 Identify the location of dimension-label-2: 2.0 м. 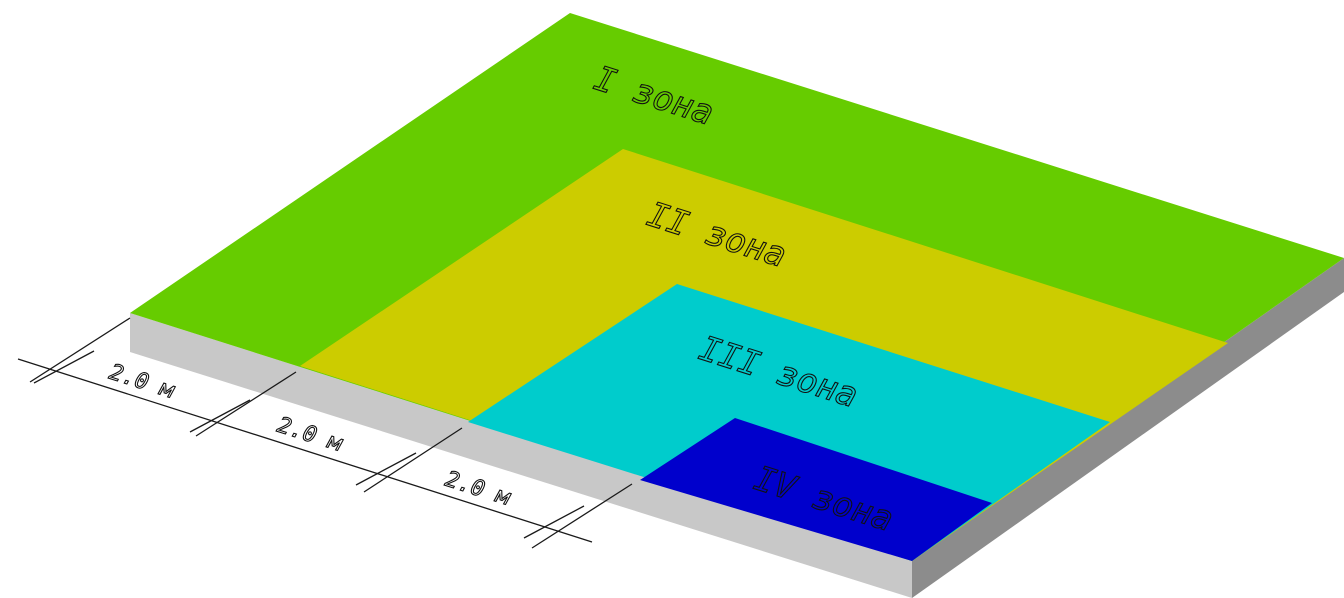
(309, 435).